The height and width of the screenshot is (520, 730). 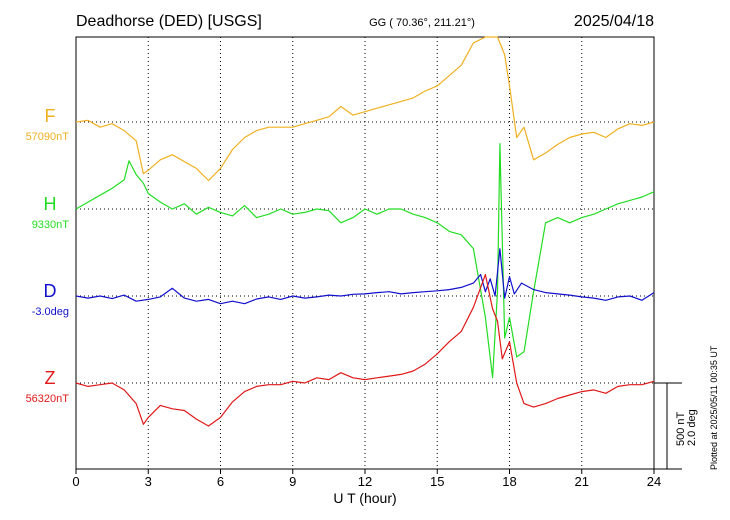 What do you see at coordinates (422, 23) in the screenshot?
I see `coordinates-label: GG ( 70.36°, 211.21°)` at bounding box center [422, 23].